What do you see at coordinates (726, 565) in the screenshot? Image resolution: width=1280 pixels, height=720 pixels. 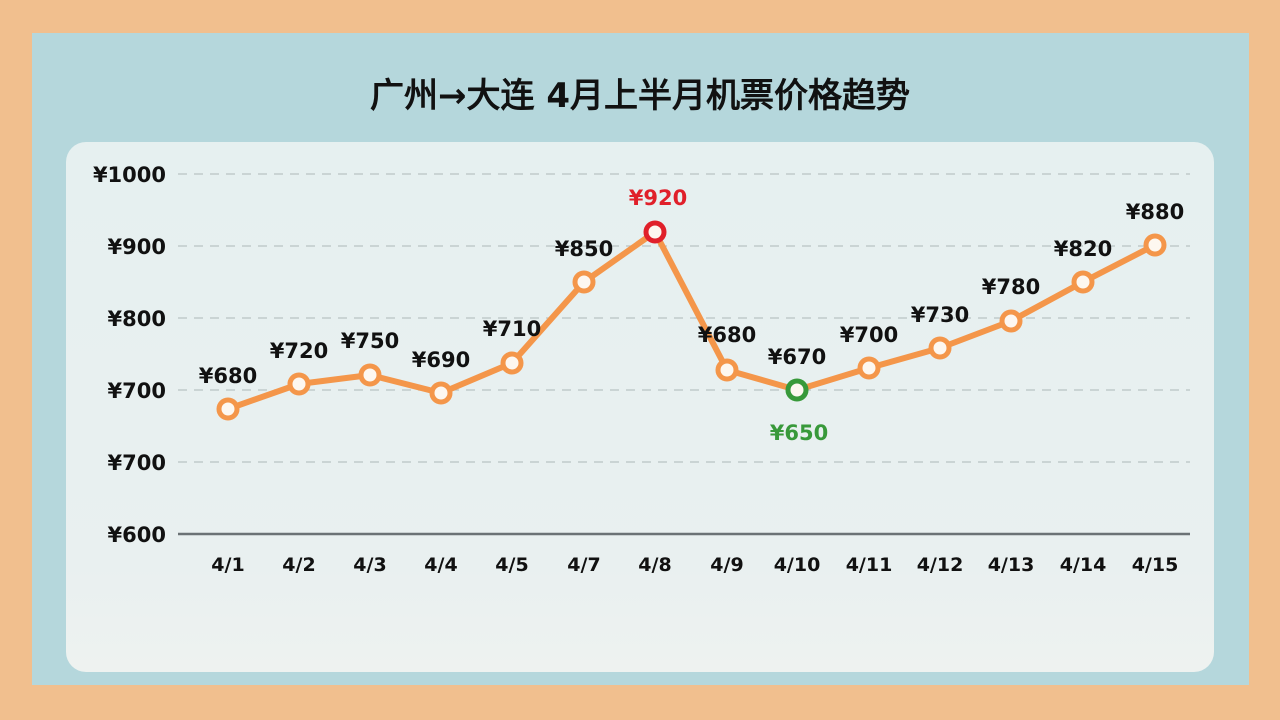 I see `x-tick-label: 4/9` at bounding box center [726, 565].